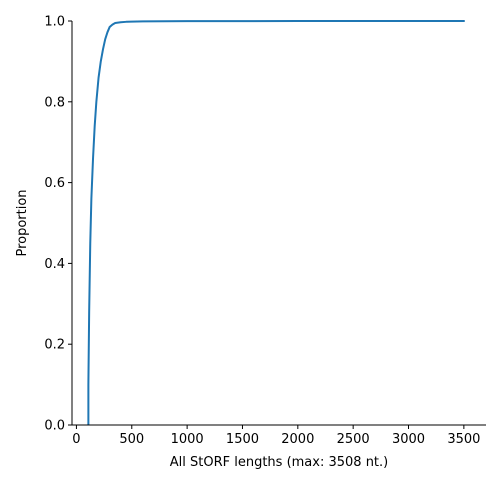 This screenshot has height=500, width=500. I want to click on x-tick-label: 1500, so click(242, 439).